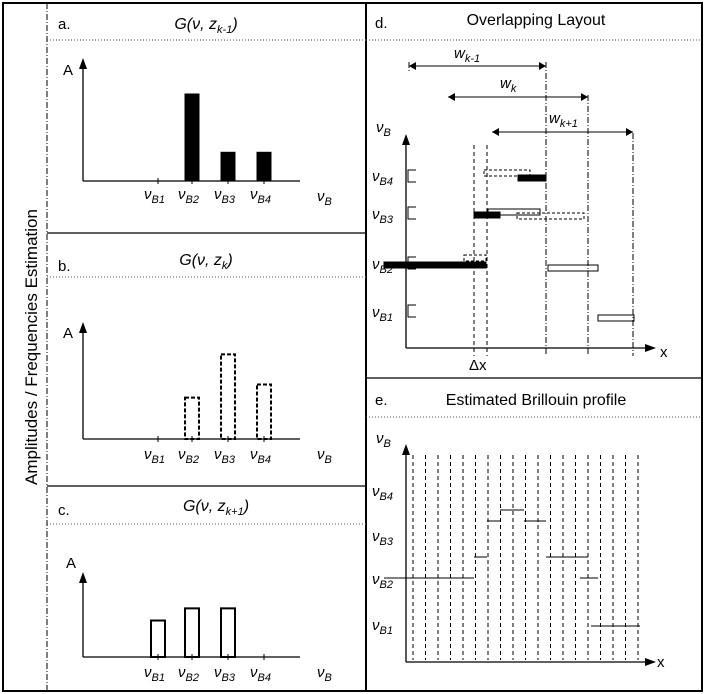 This screenshot has width=705, height=694. I want to click on window-k-segment-b4, so click(507, 173).